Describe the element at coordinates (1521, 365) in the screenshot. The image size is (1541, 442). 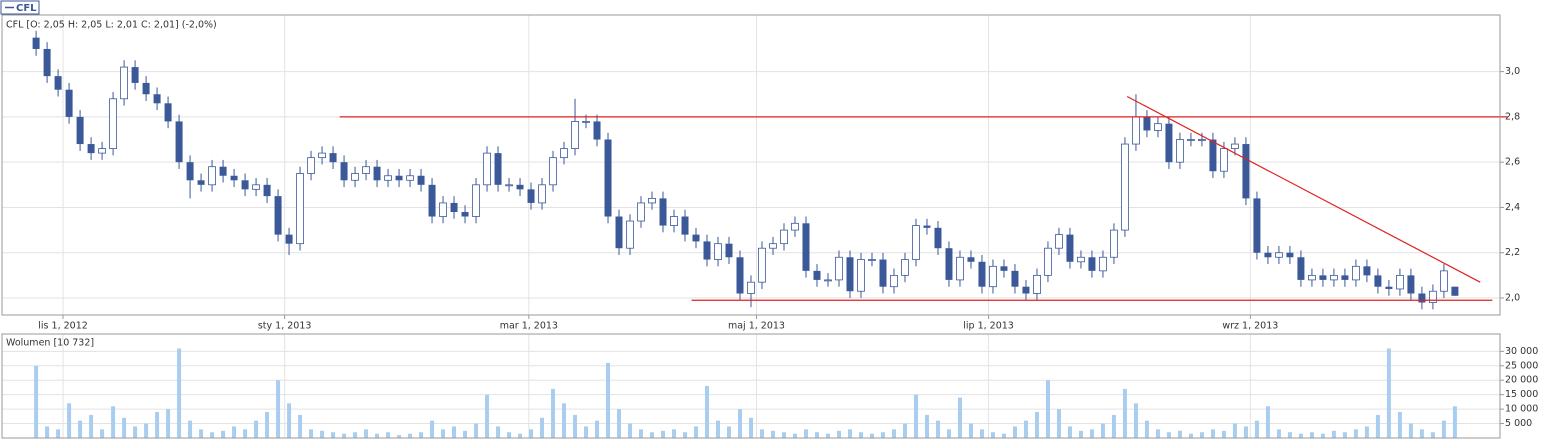
I see `y-tick-label: 25 000` at that location.